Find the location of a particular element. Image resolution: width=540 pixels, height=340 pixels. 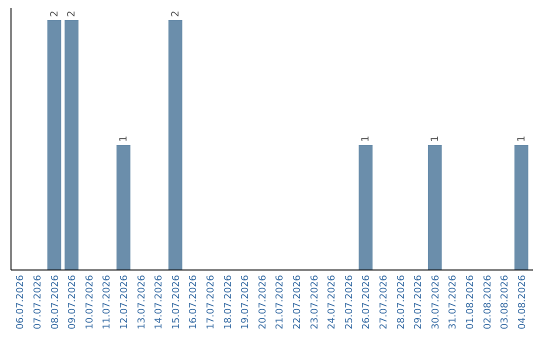

x-tick-label: 23.07.2026 is located at coordinates (314, 302).